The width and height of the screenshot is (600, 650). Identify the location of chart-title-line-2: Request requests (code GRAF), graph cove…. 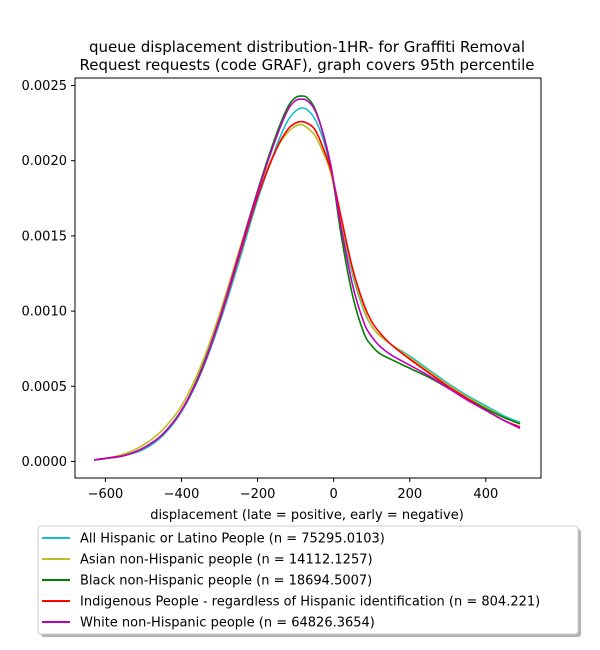
(306, 65).